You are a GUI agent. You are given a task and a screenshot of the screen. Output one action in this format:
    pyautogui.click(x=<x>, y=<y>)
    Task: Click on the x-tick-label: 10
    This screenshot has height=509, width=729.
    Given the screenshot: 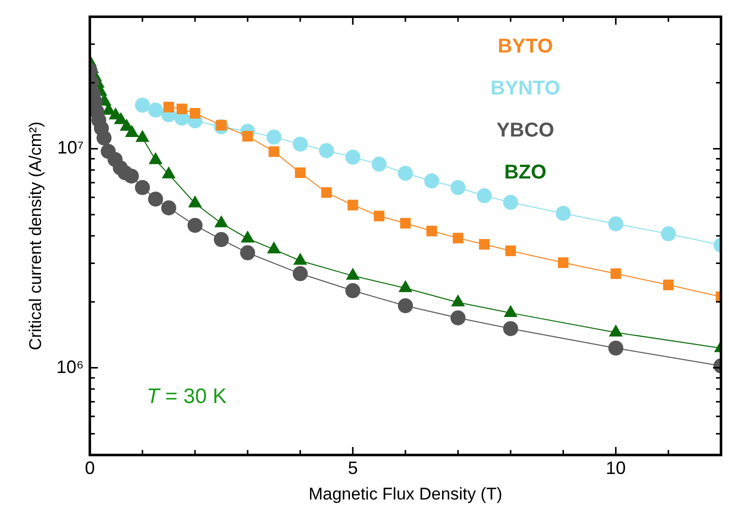 What is the action you would take?
    pyautogui.click(x=616, y=468)
    